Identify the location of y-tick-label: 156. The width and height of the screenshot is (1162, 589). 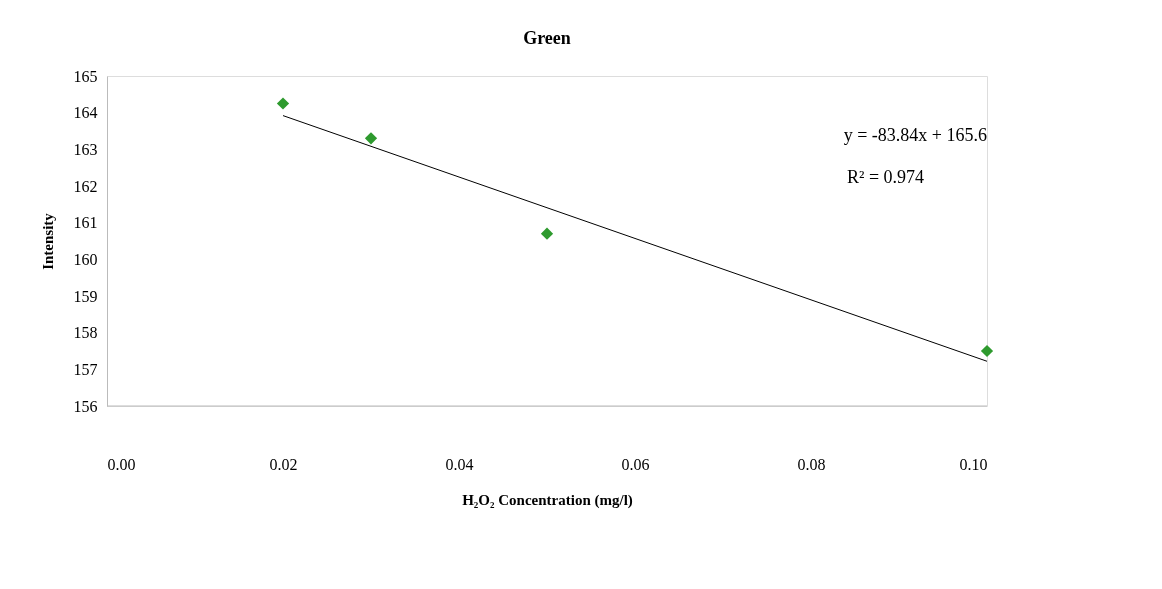
(85, 406).